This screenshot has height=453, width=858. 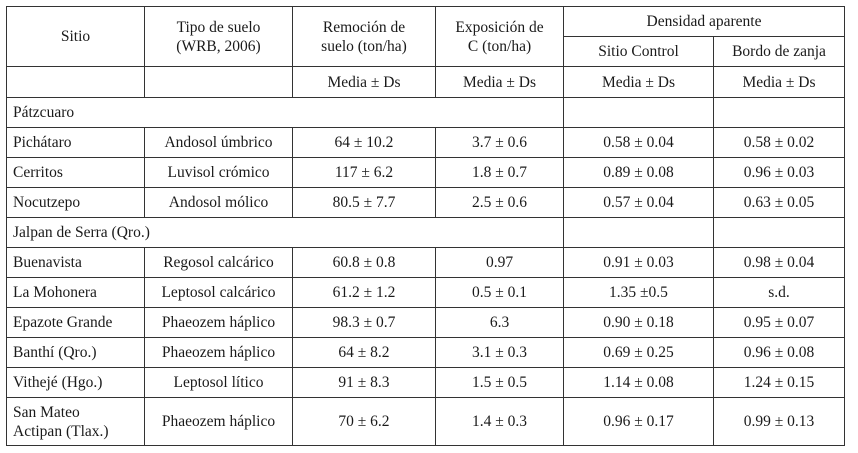 What do you see at coordinates (218, 262) in the screenshot?
I see `cell-suelo: Regosol calcárico` at bounding box center [218, 262].